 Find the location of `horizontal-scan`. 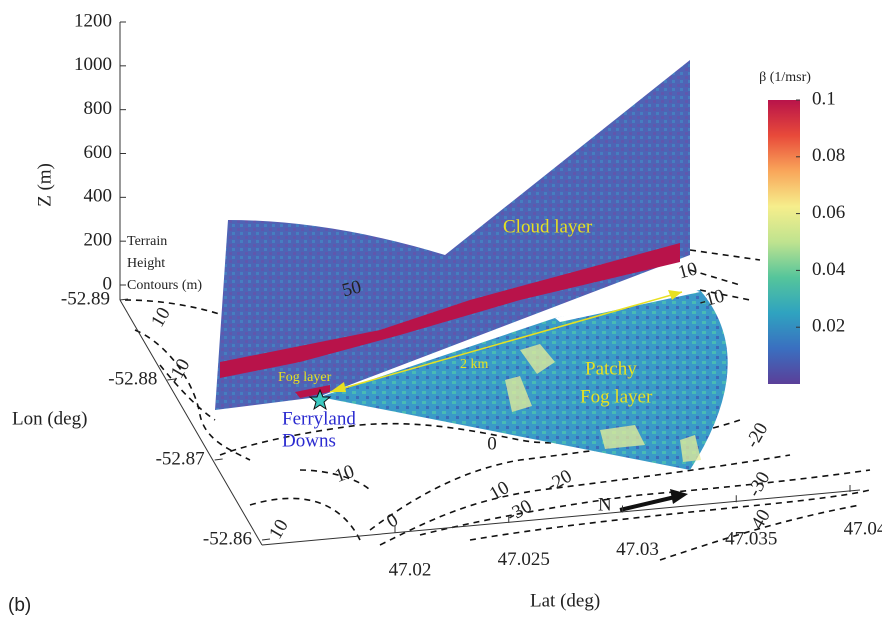

horizontal-scan is located at coordinates (524, 380).